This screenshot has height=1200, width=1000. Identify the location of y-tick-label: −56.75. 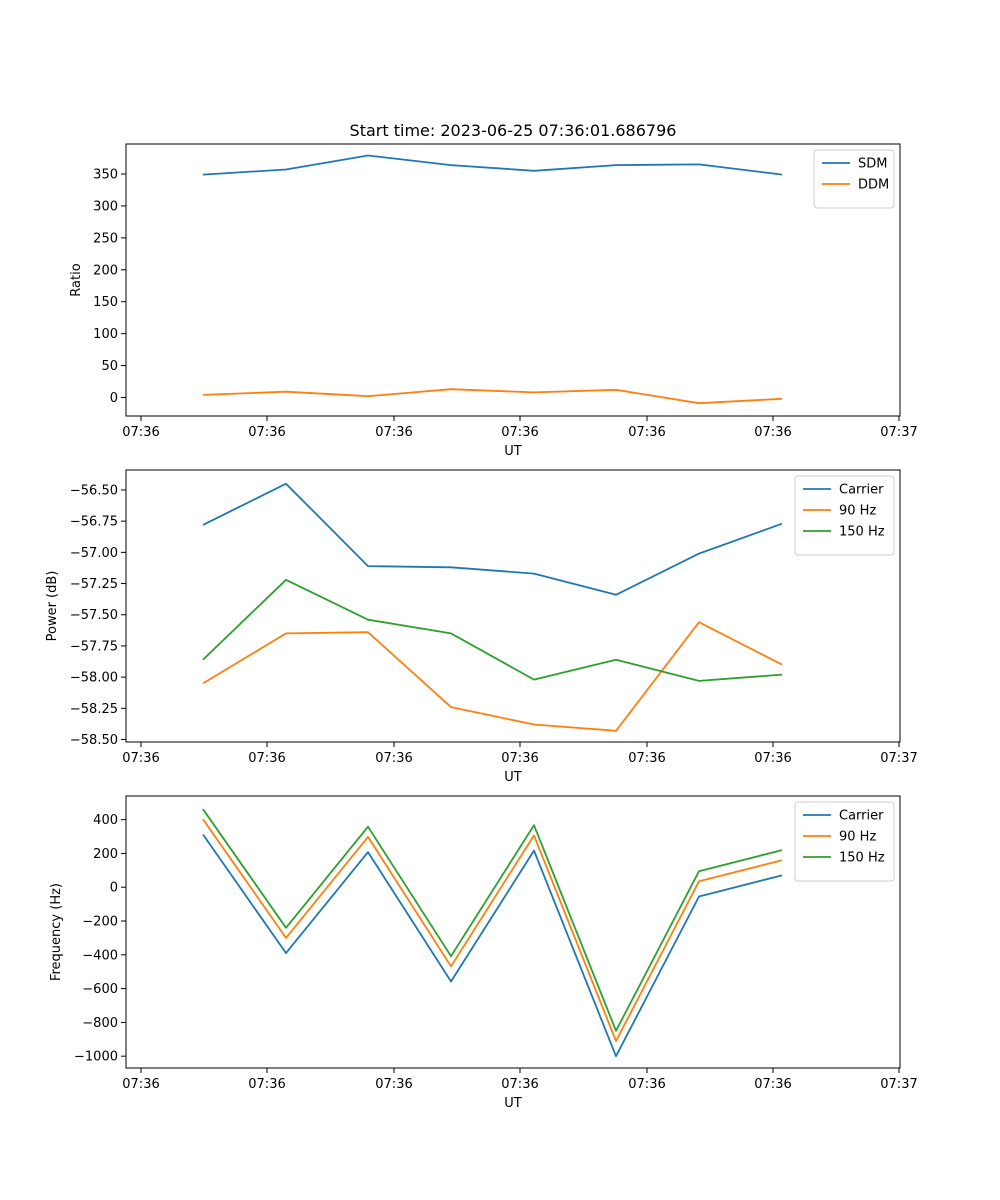
(94, 522).